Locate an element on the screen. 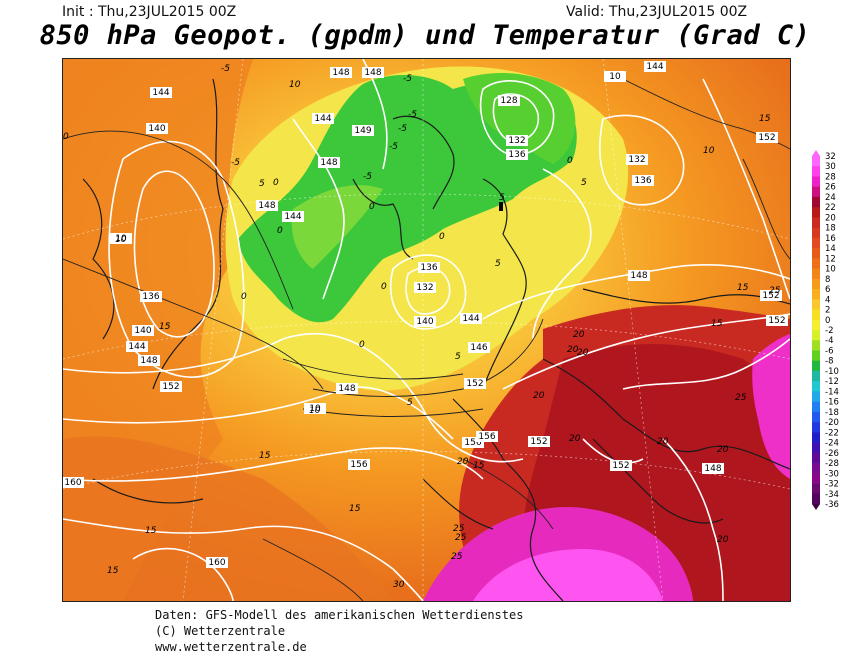  hot-region-pink-east is located at coordinates (771, 406).